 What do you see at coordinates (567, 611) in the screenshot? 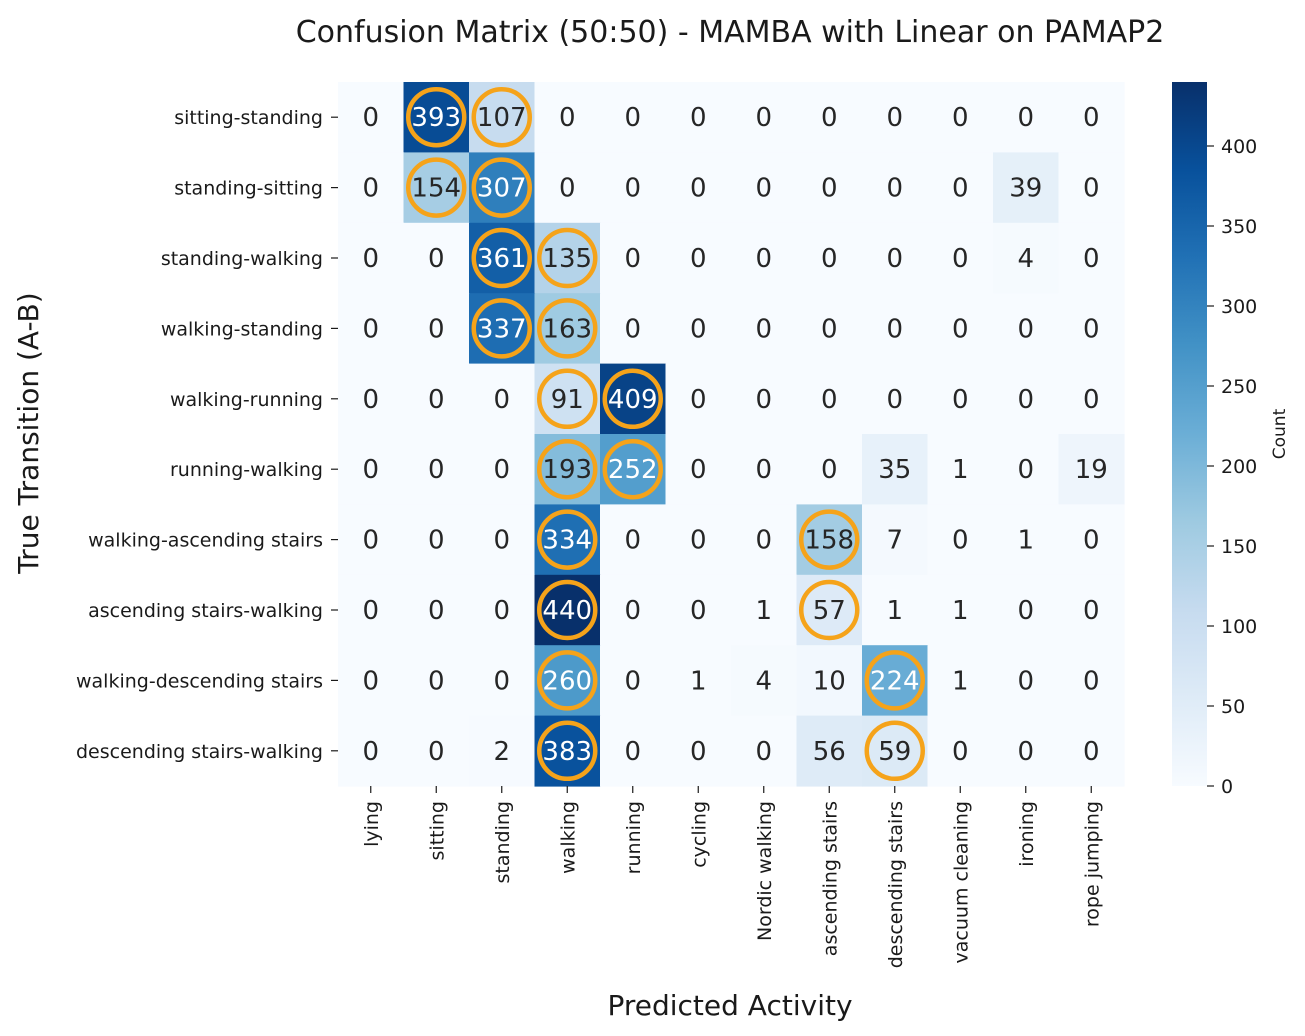
I see `cell-value: 440` at bounding box center [567, 611].